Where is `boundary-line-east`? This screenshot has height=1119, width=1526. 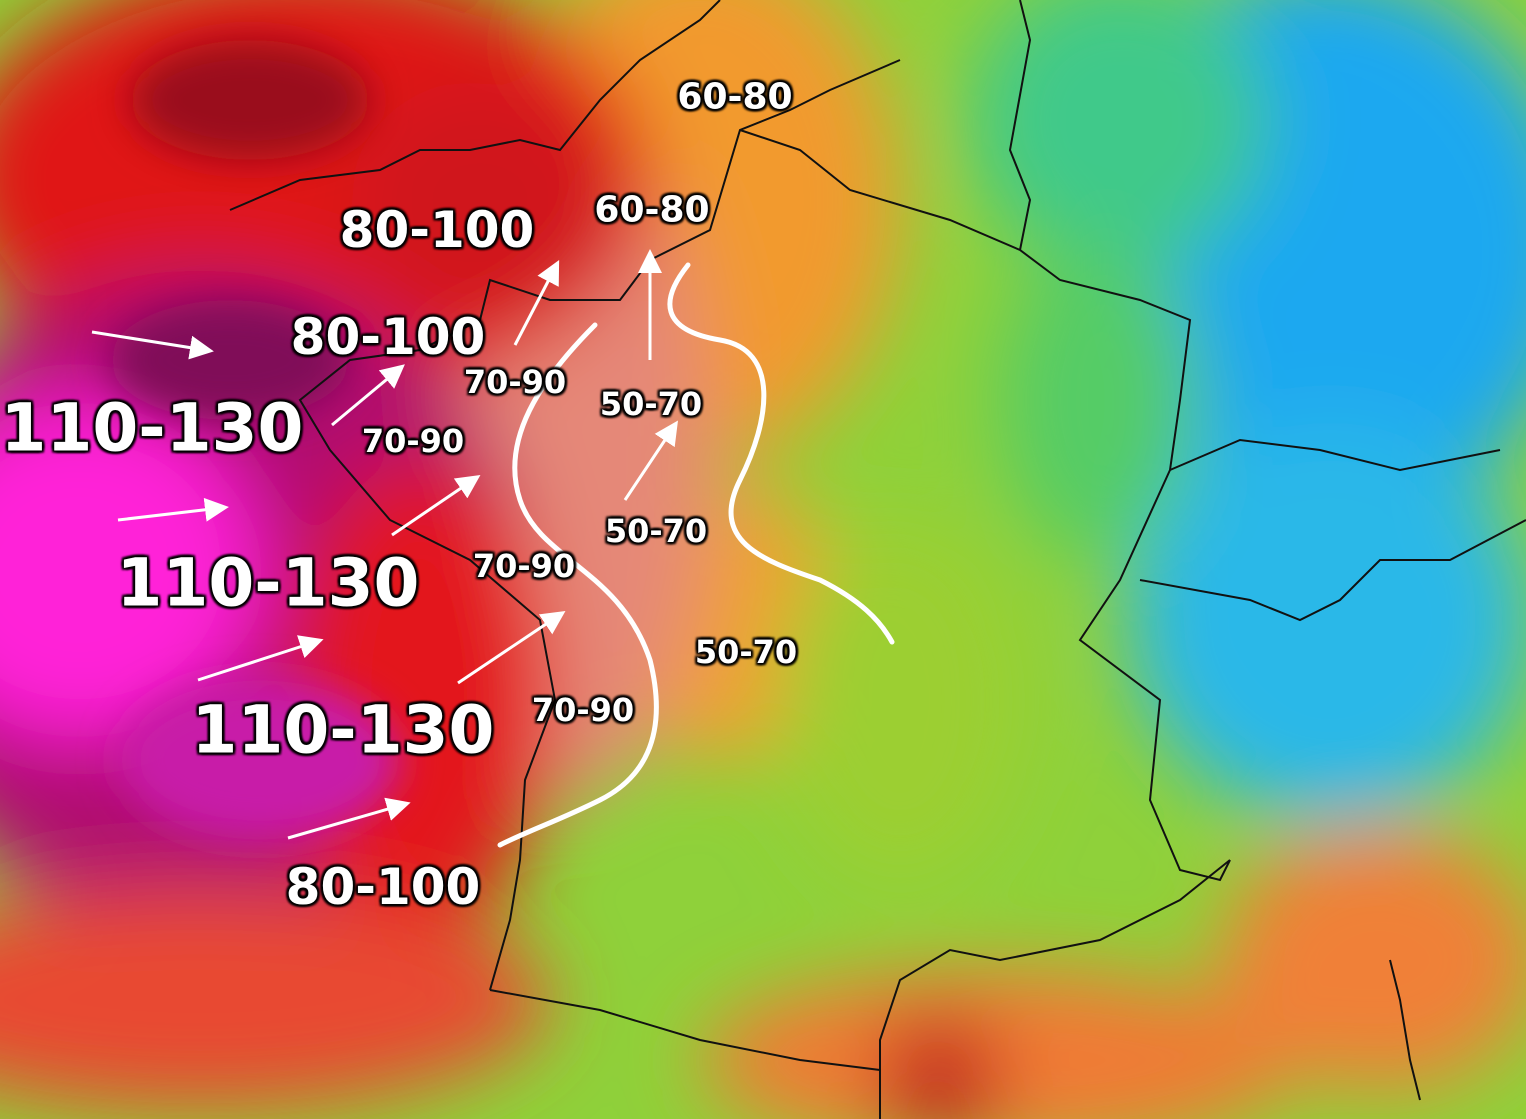
boundary-line-east is located at coordinates (781, 453).